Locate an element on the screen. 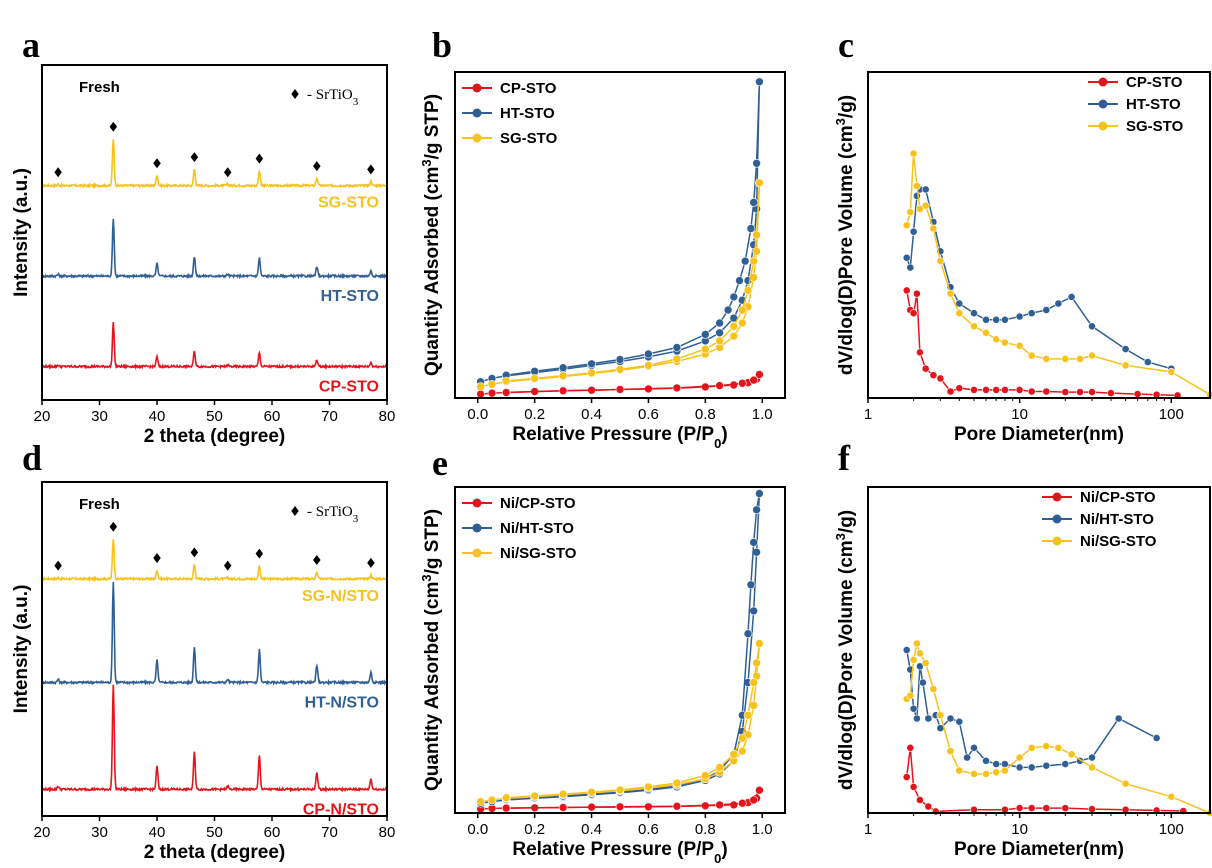  x-tick-label: 30 is located at coordinates (99, 832).